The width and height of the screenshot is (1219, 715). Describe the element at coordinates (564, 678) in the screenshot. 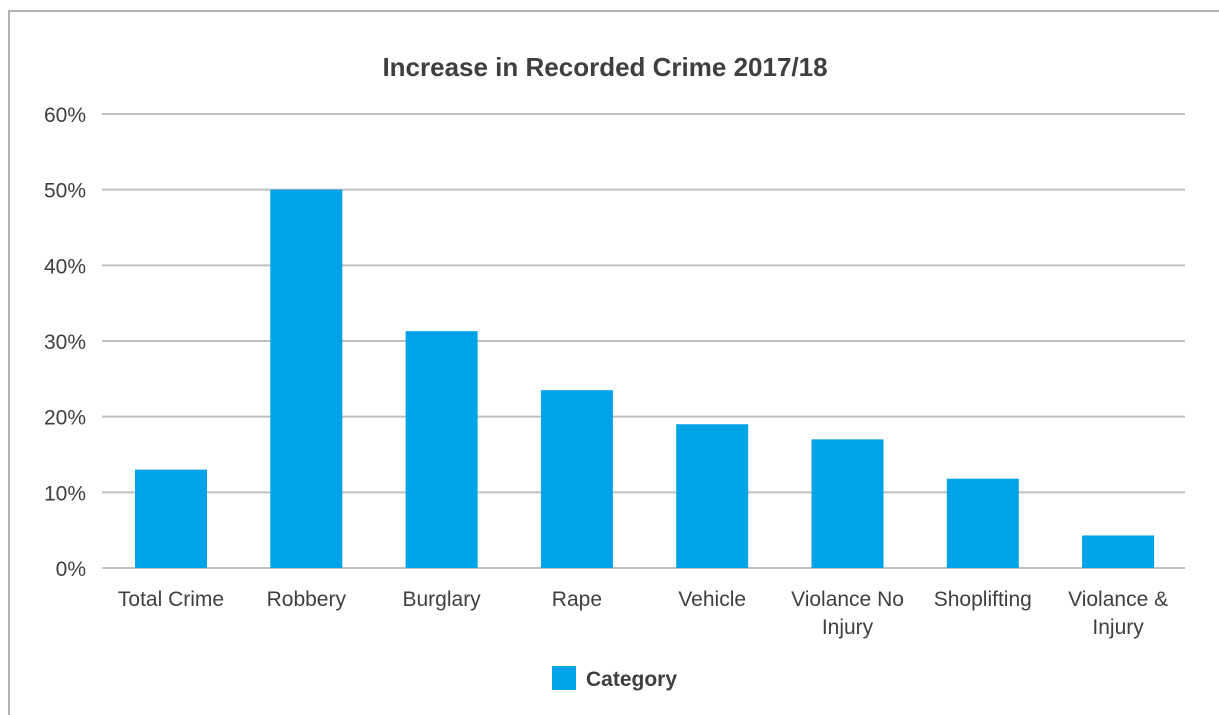

I see `legend-swatch` at that location.